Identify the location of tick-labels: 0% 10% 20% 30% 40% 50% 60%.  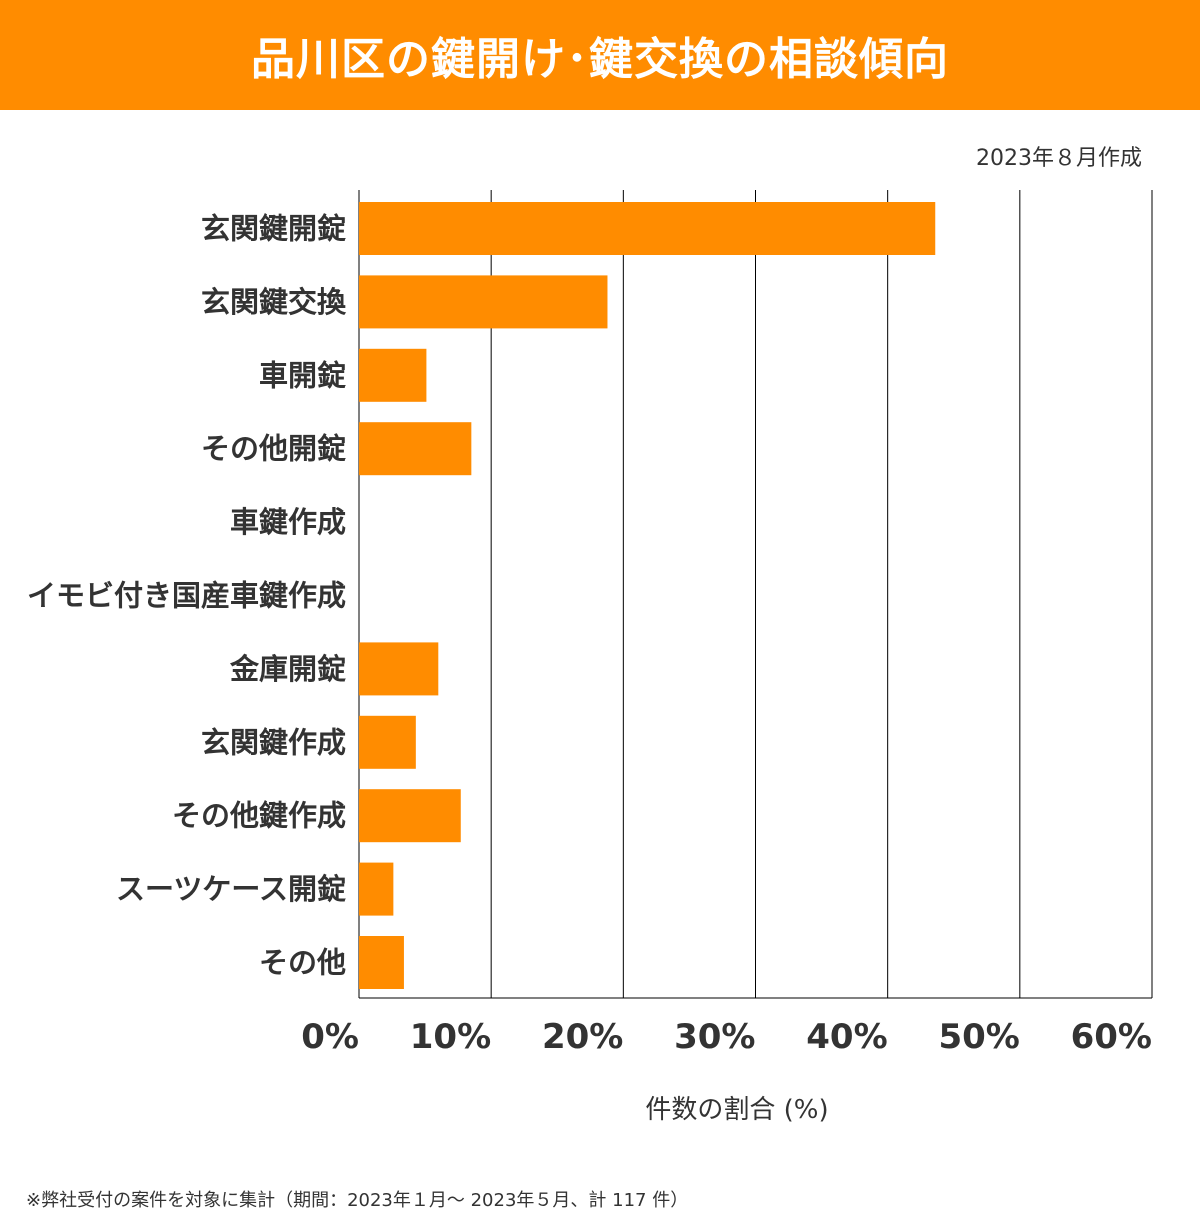
(726, 1037).